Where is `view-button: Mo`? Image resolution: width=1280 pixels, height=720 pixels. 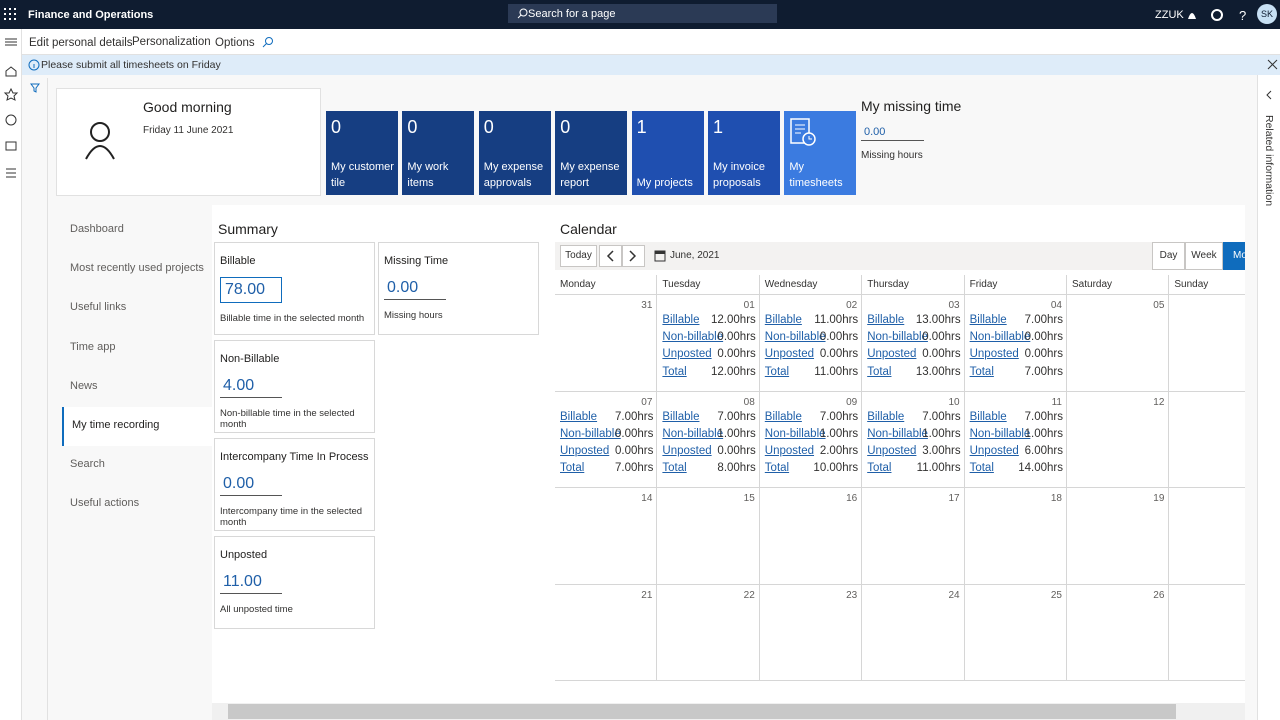
view-button: Mo is located at coordinates (1234, 256).